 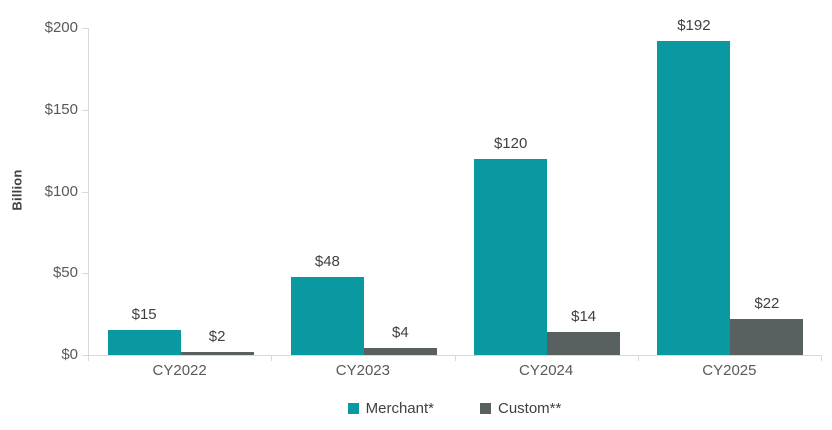 I want to click on bar-slot: $2, so click(x=217, y=191).